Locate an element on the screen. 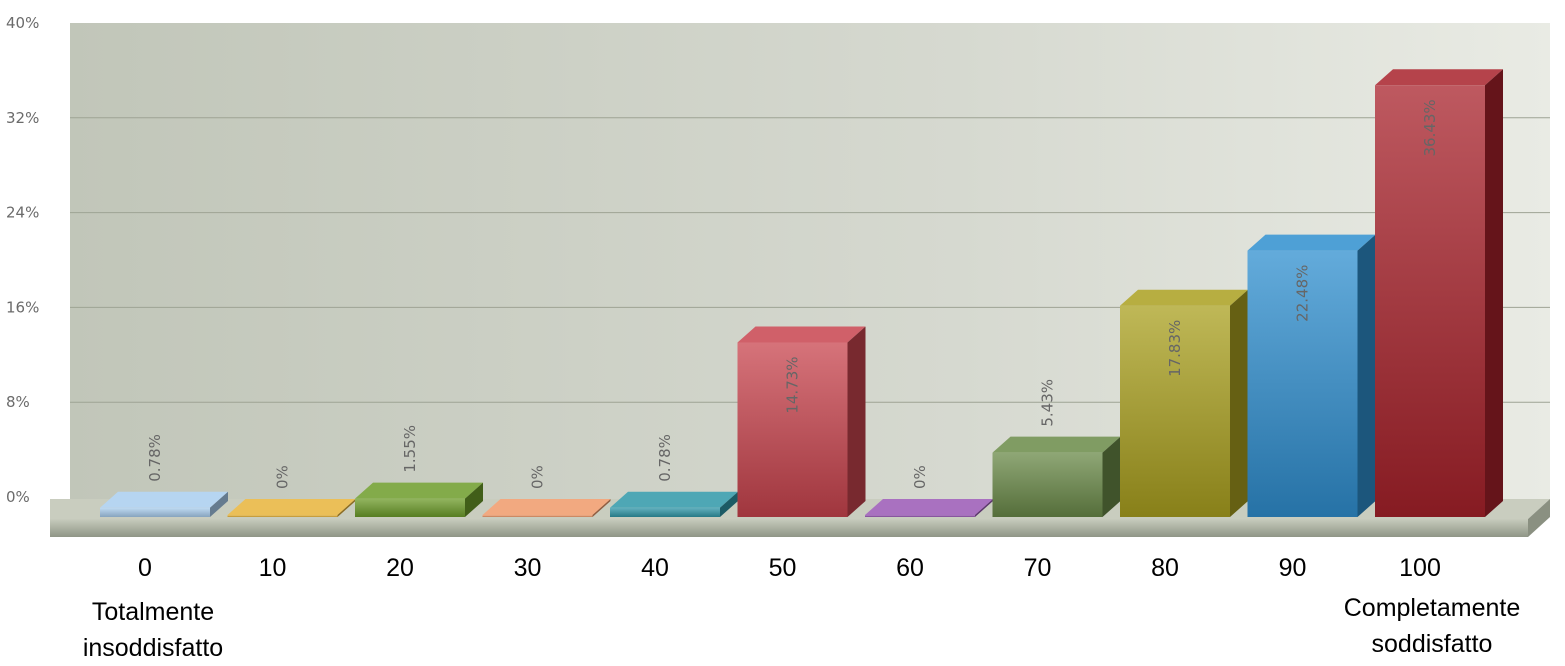 This screenshot has width=1565, height=666. x-category-label: 80 is located at coordinates (1165, 568).